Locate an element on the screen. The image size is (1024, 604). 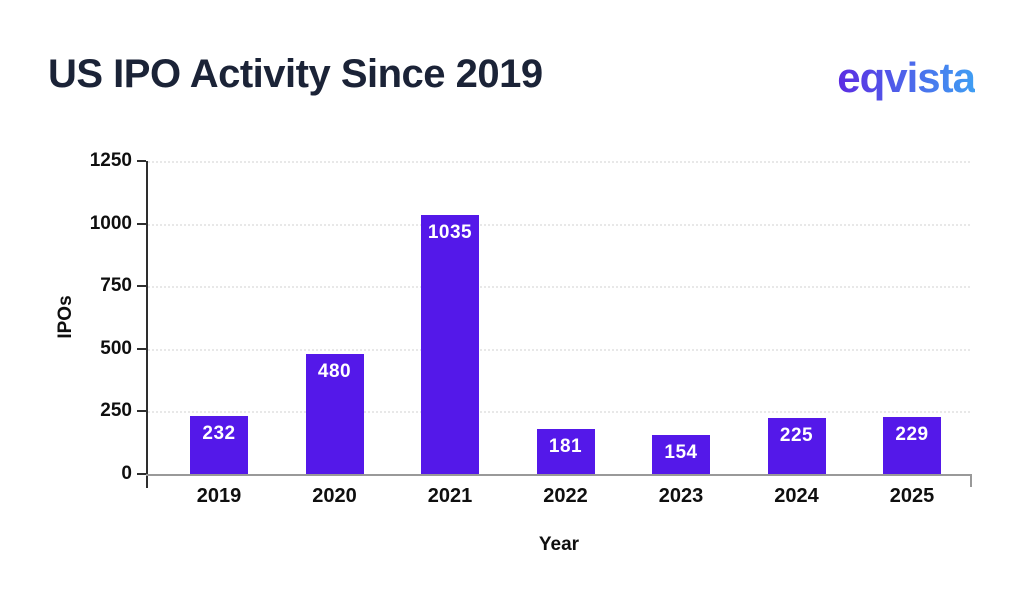
y-tick-label: 1250 is located at coordinates (110, 160).